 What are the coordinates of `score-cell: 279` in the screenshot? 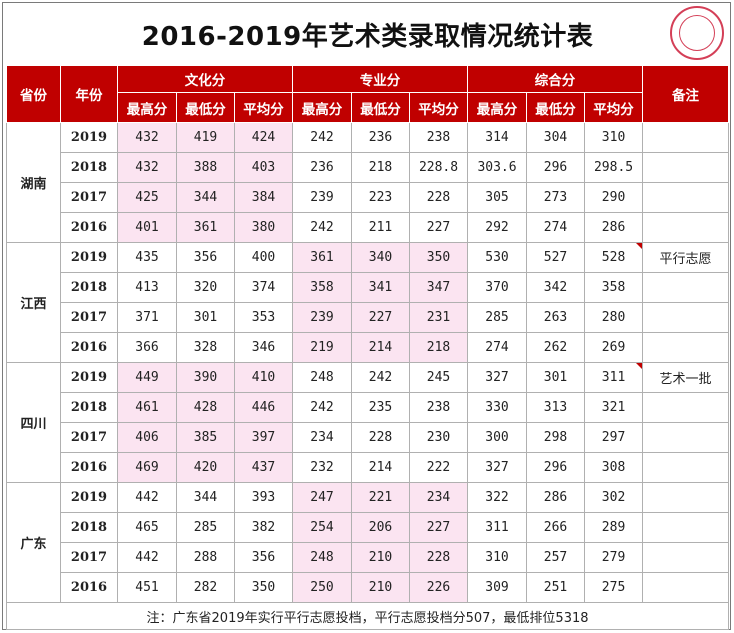 It's located at (614, 557).